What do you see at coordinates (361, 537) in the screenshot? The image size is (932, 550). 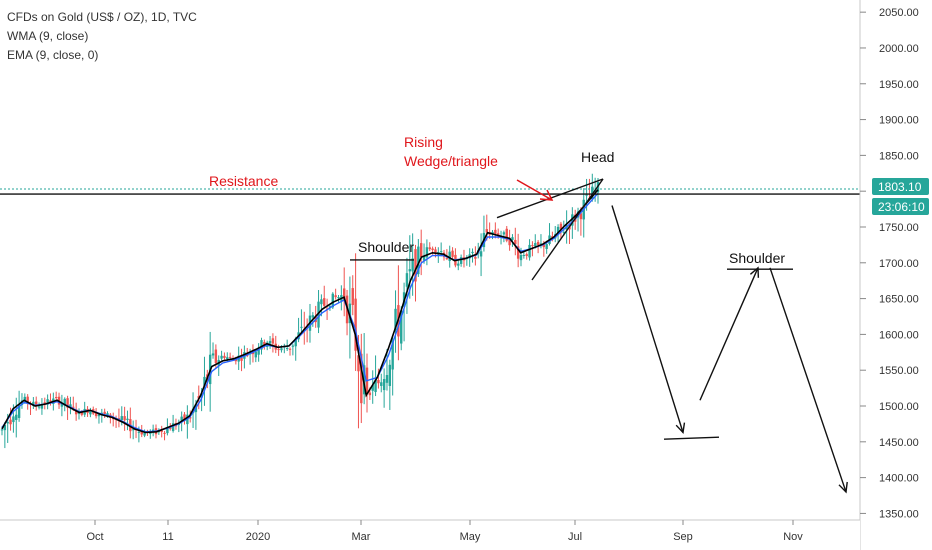 I see `x-tick-label: Mar` at bounding box center [361, 537].